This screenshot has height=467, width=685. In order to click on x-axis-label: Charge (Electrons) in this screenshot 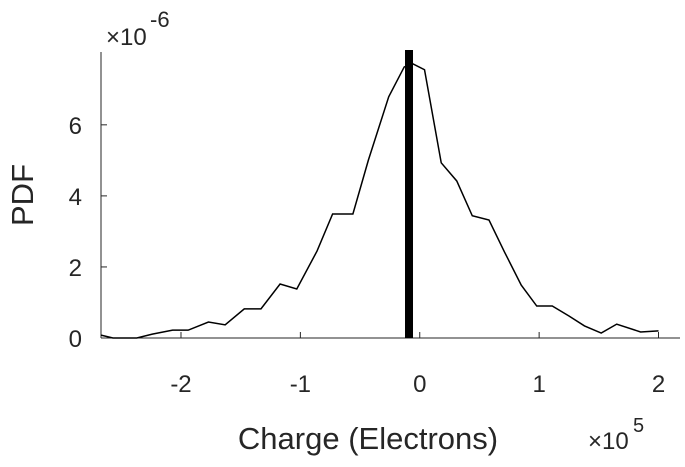, I will do `click(368, 438)`.